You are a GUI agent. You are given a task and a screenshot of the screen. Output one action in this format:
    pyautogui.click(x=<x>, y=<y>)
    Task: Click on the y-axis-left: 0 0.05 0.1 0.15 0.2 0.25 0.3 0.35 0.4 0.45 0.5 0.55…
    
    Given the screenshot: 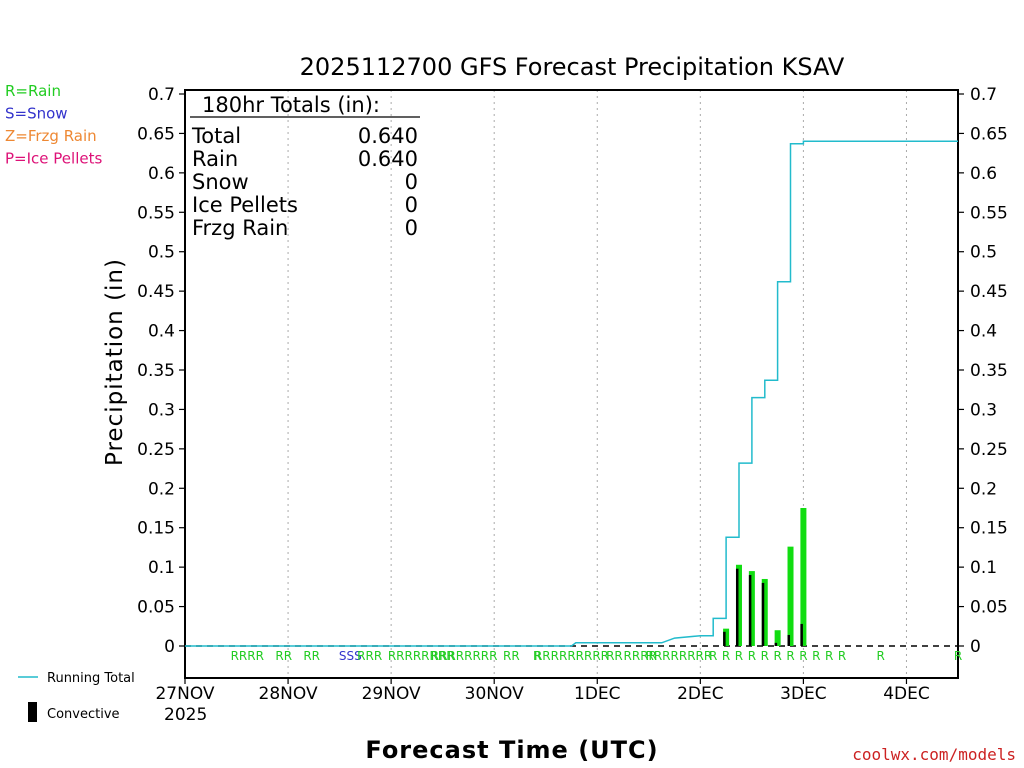 What is the action you would take?
    pyautogui.click(x=161, y=371)
    